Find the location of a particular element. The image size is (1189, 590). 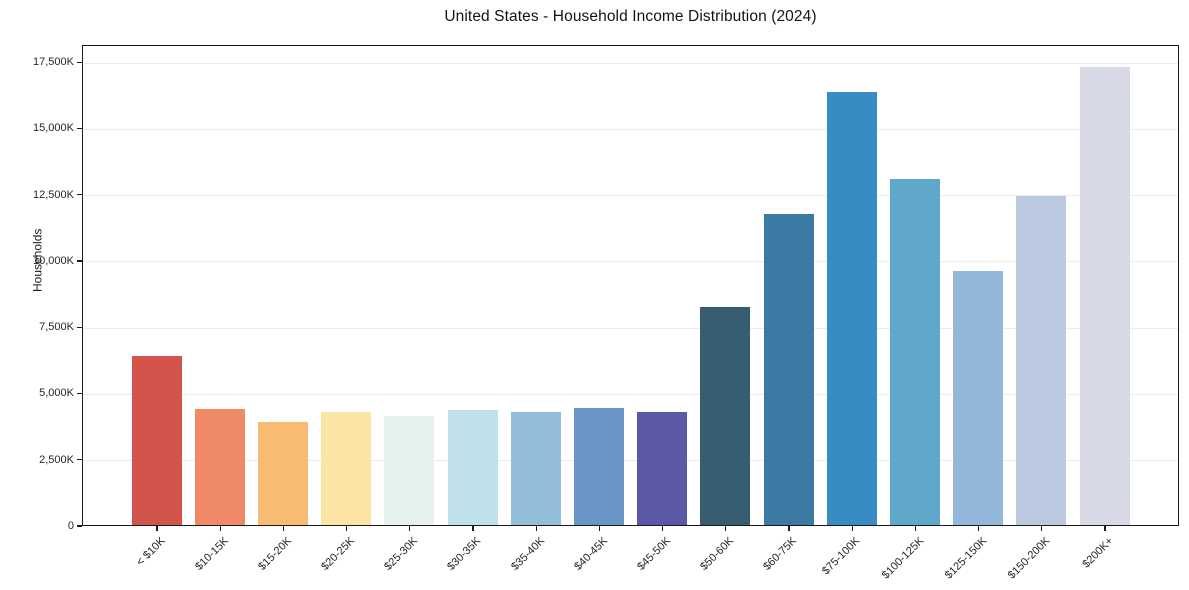

y-tick-label: 5,000K is located at coordinates (56, 393).